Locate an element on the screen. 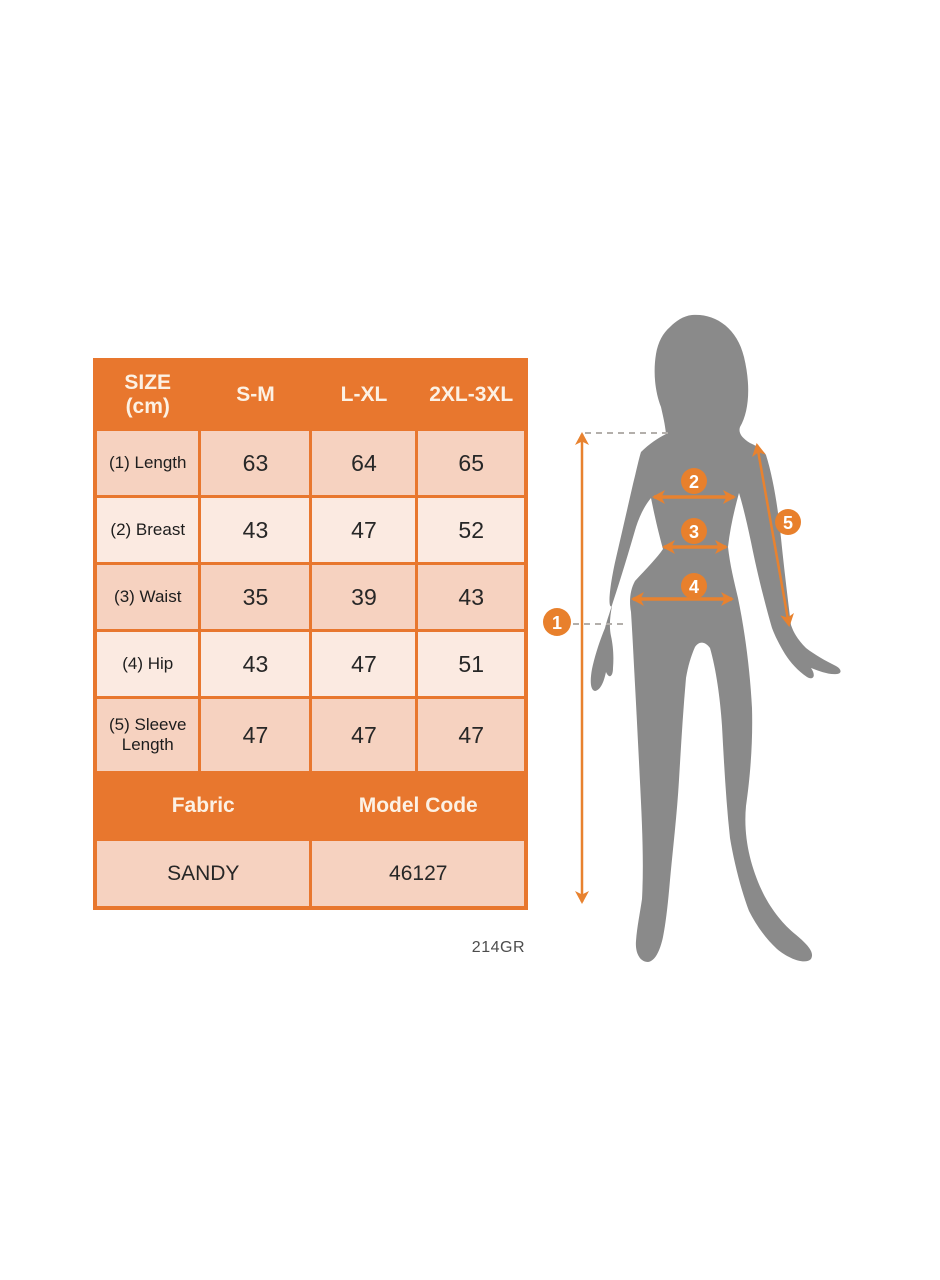 The height and width of the screenshot is (1280, 940). cell-hip-2xl3xl: 51 is located at coordinates (471, 664).